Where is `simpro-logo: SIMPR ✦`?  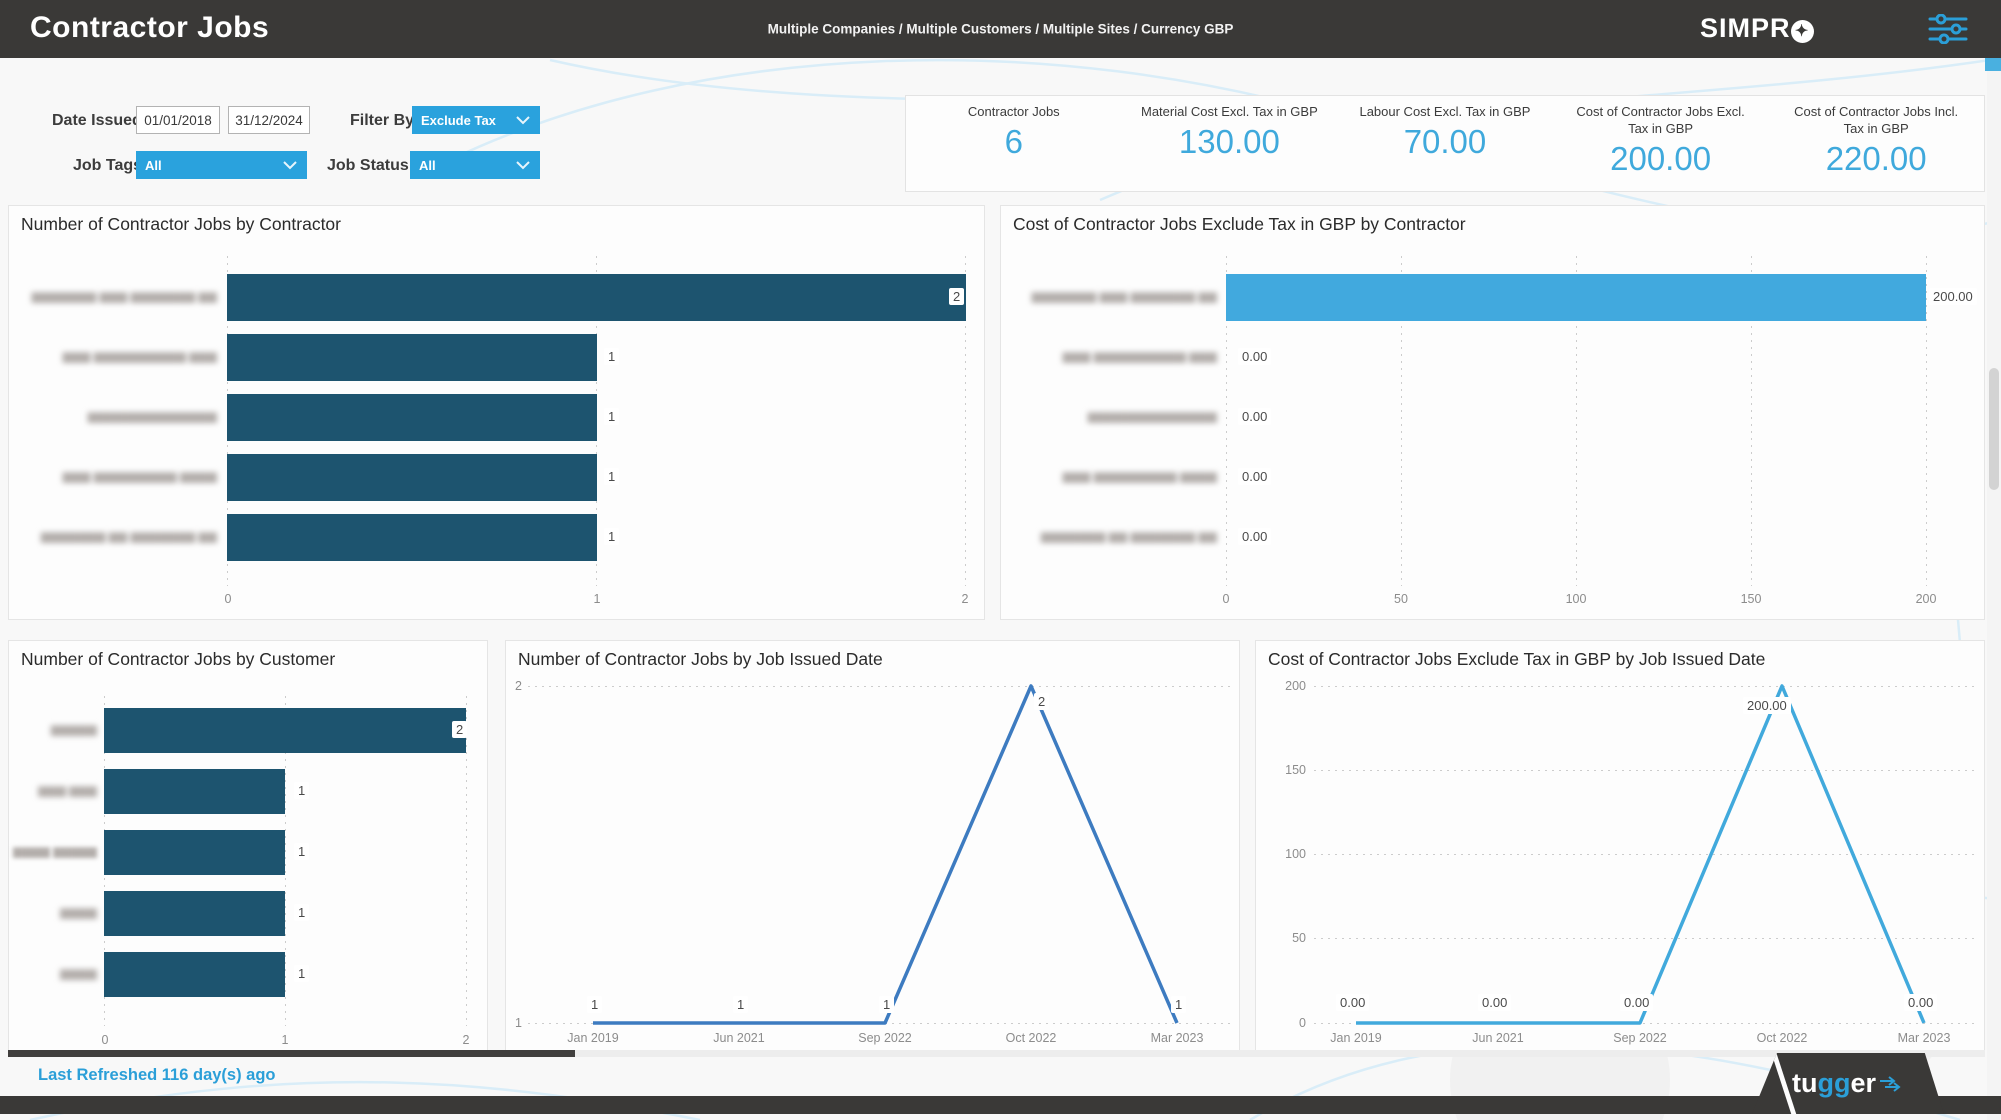
simpro-logo: SIMPR ✦ is located at coordinates (1757, 28).